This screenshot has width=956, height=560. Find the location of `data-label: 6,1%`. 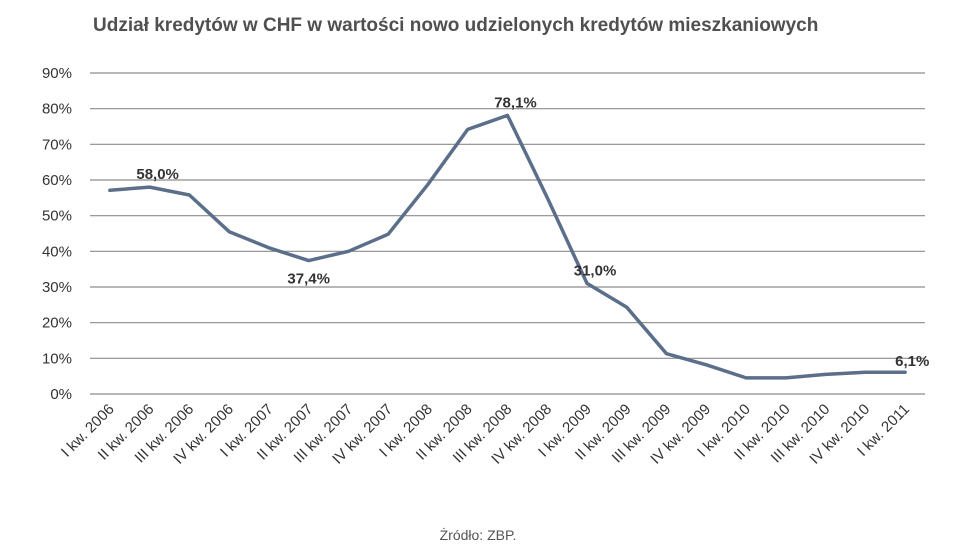

data-label: 6,1% is located at coordinates (912, 361).